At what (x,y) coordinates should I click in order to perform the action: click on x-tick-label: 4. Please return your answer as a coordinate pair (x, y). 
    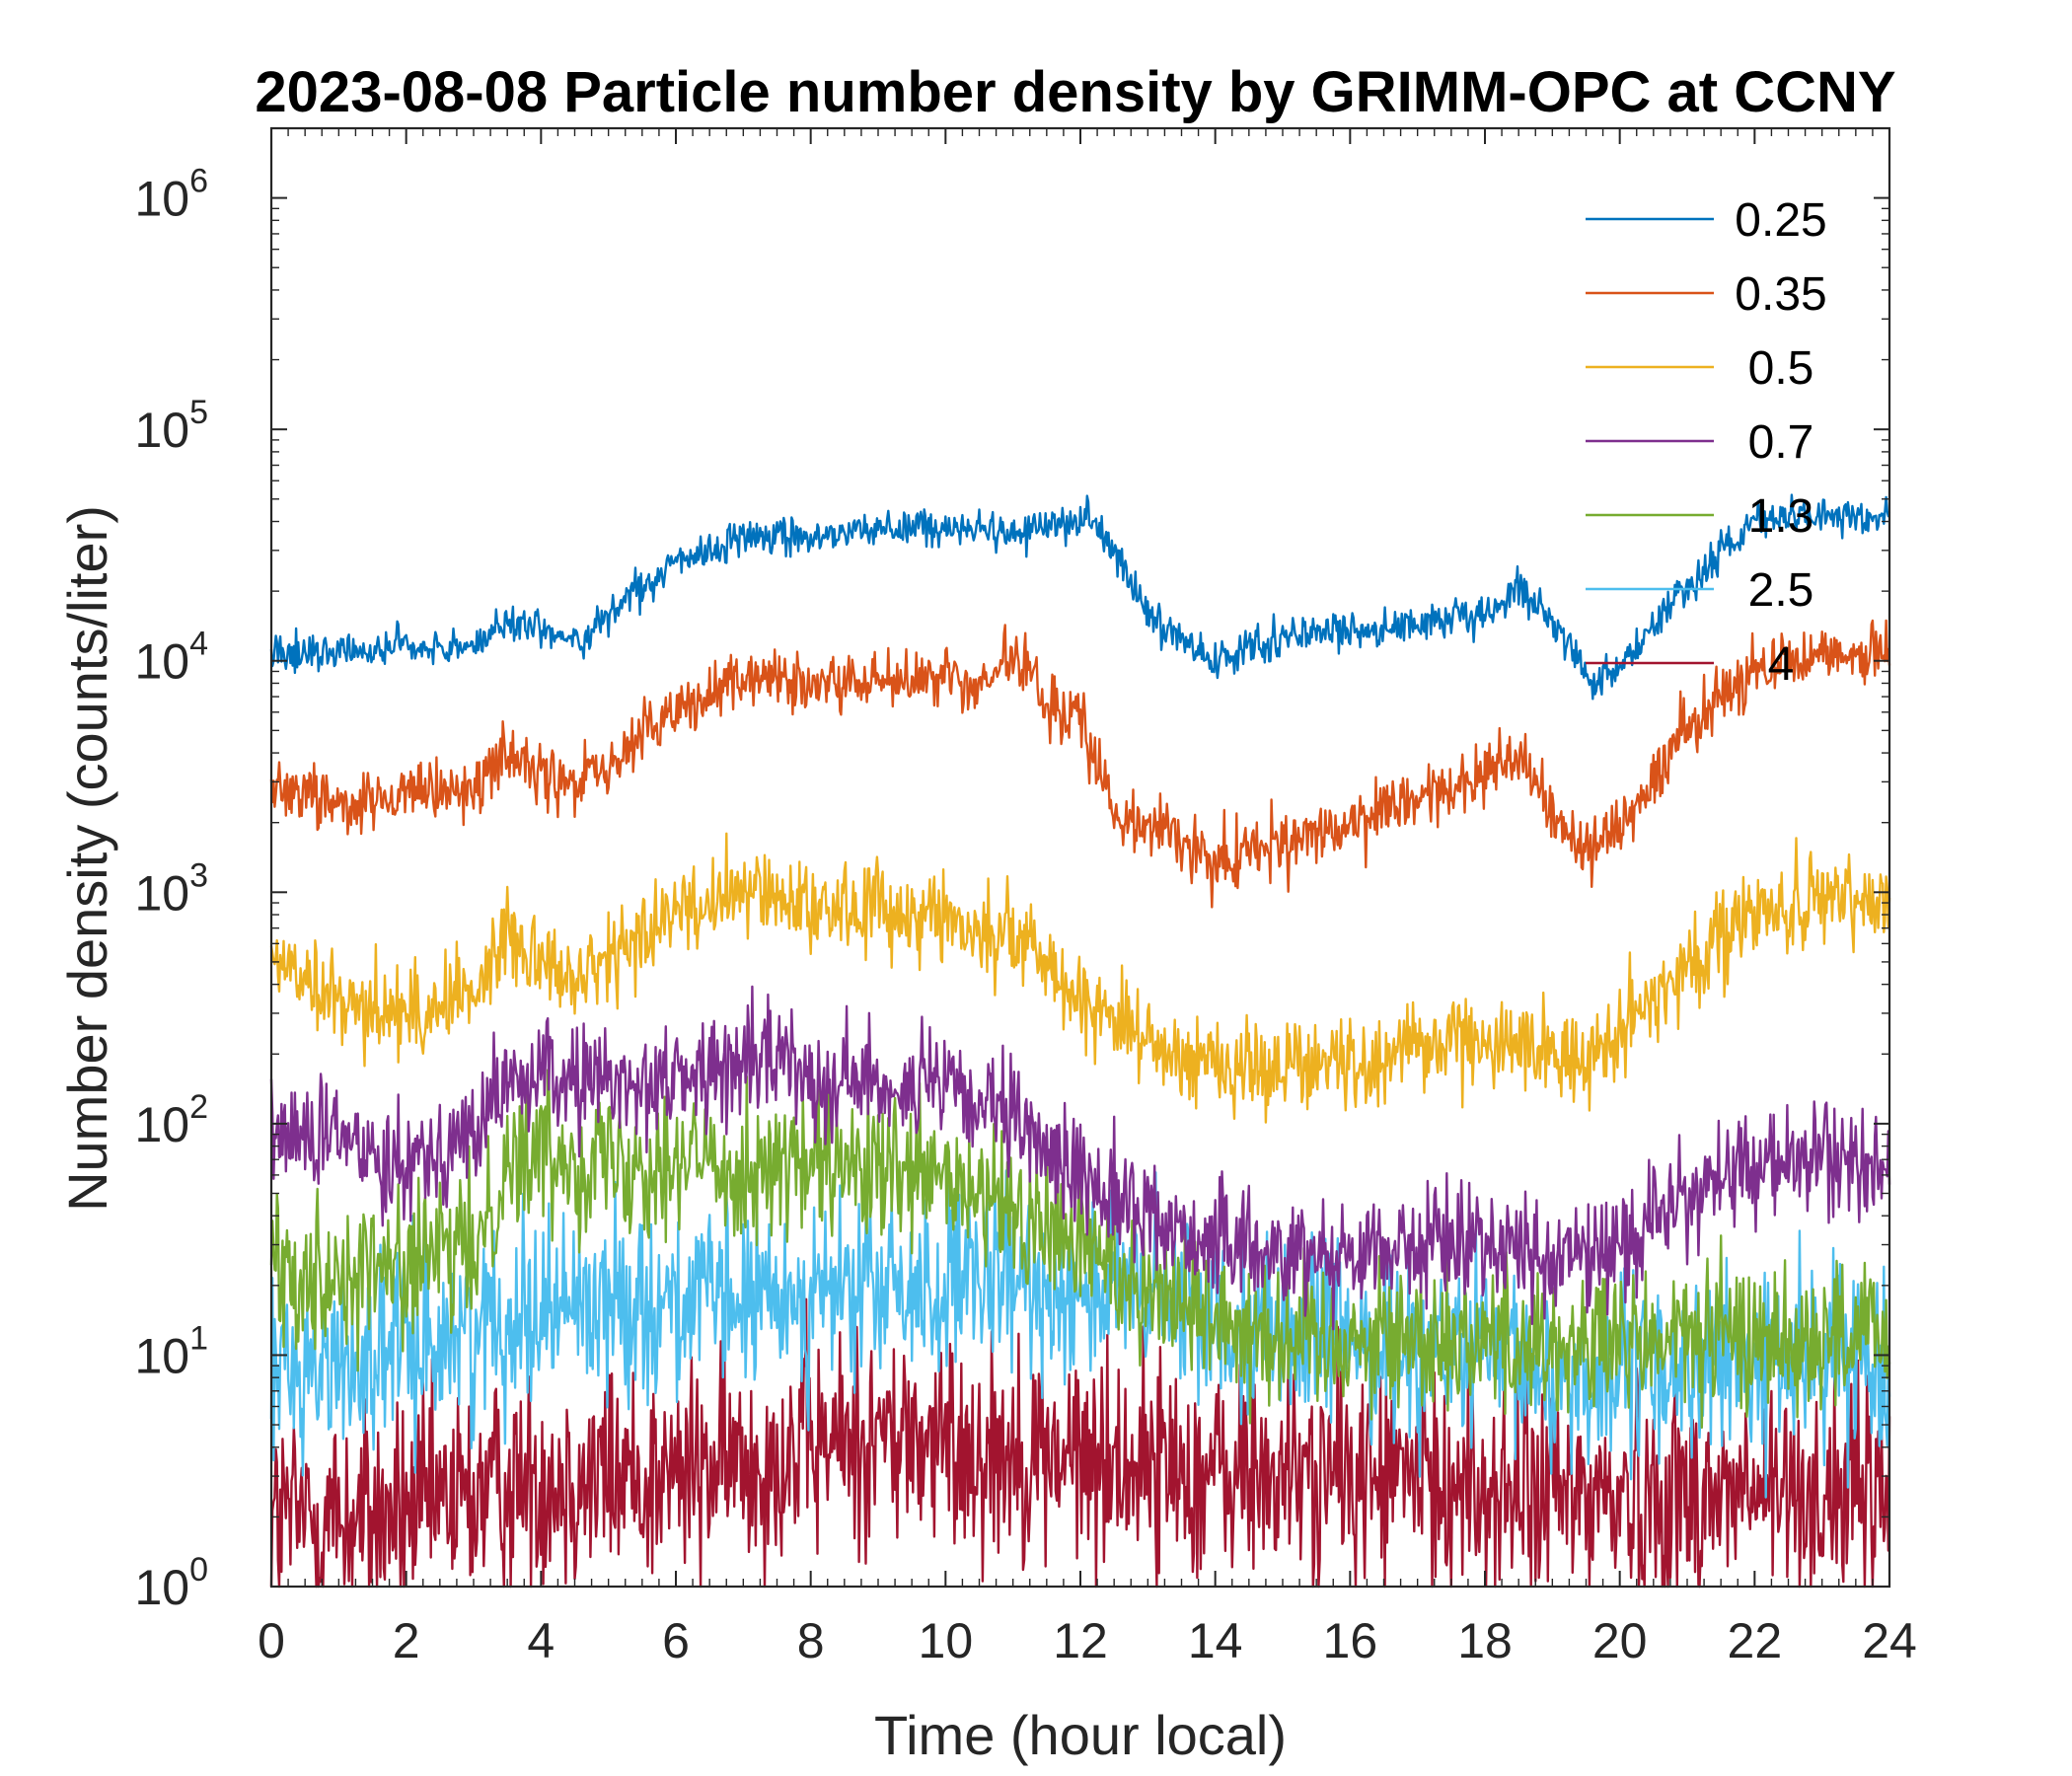
    Looking at the image, I should click on (541, 1640).